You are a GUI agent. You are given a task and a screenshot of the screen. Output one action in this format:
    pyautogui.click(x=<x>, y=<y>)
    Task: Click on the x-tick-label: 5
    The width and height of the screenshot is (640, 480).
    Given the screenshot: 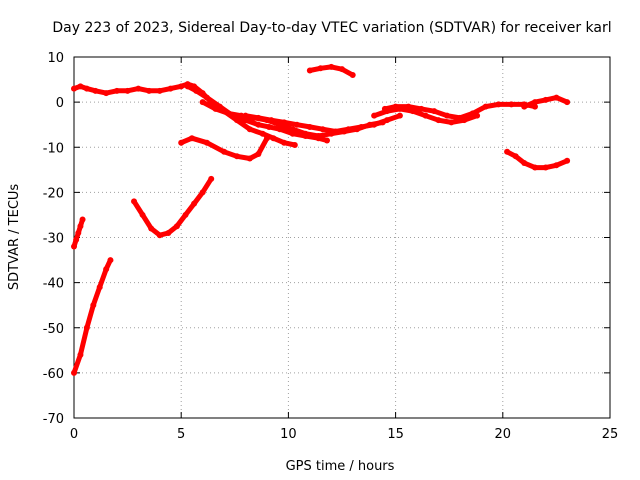 What is the action you would take?
    pyautogui.click(x=181, y=434)
    